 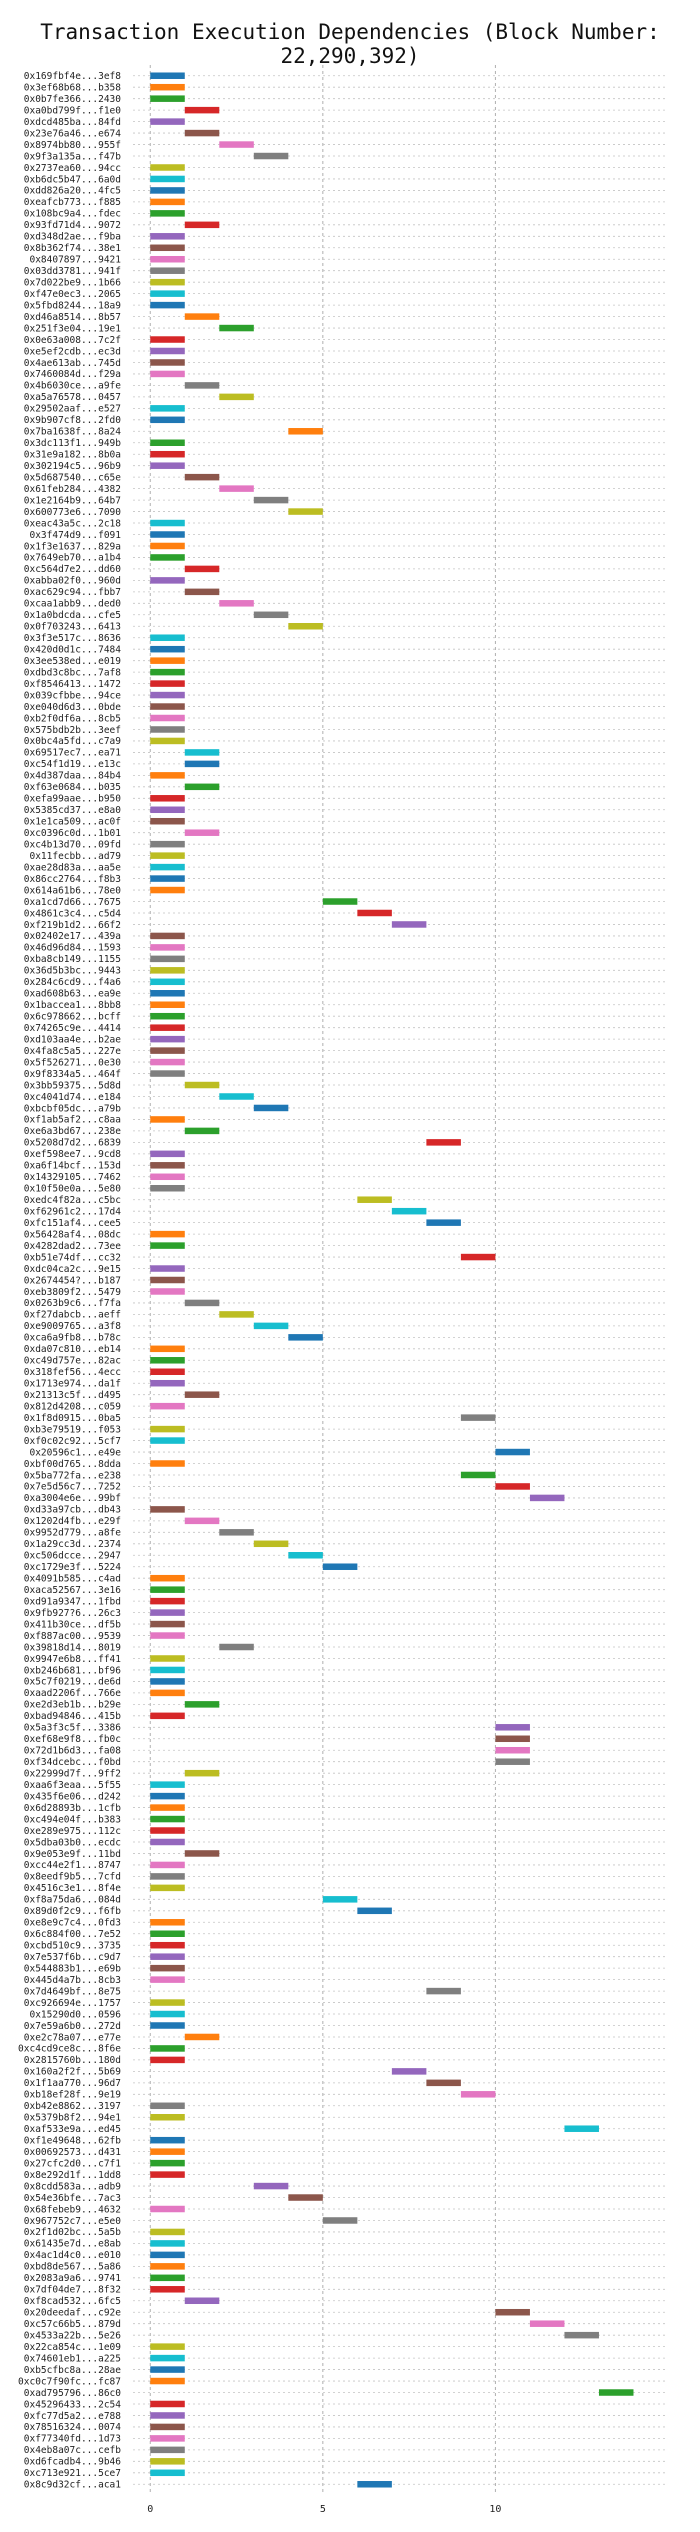 What do you see at coordinates (72, 1429) in the screenshot?
I see `y-tick-label: 0xb3e79519...f053` at bounding box center [72, 1429].